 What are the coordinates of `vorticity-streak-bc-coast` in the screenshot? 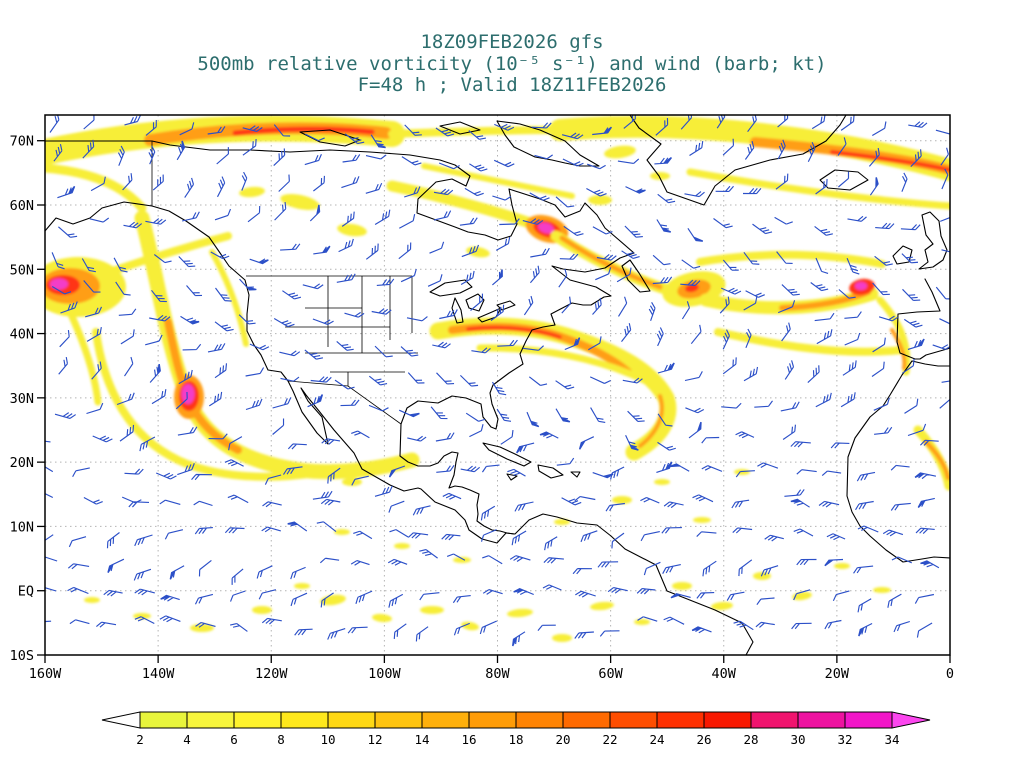 It's located at (229, 298).